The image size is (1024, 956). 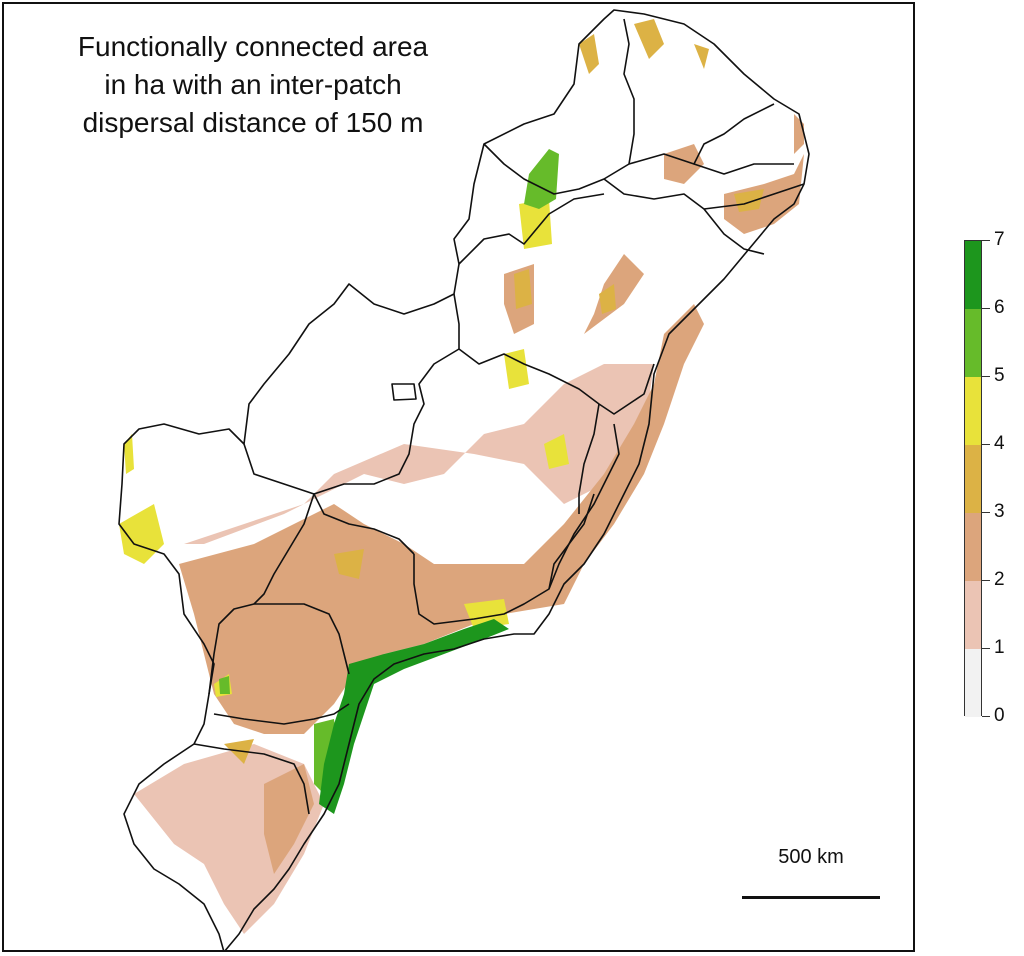 What do you see at coordinates (999, 715) in the screenshot?
I see `legend-tick-label: 0` at bounding box center [999, 715].